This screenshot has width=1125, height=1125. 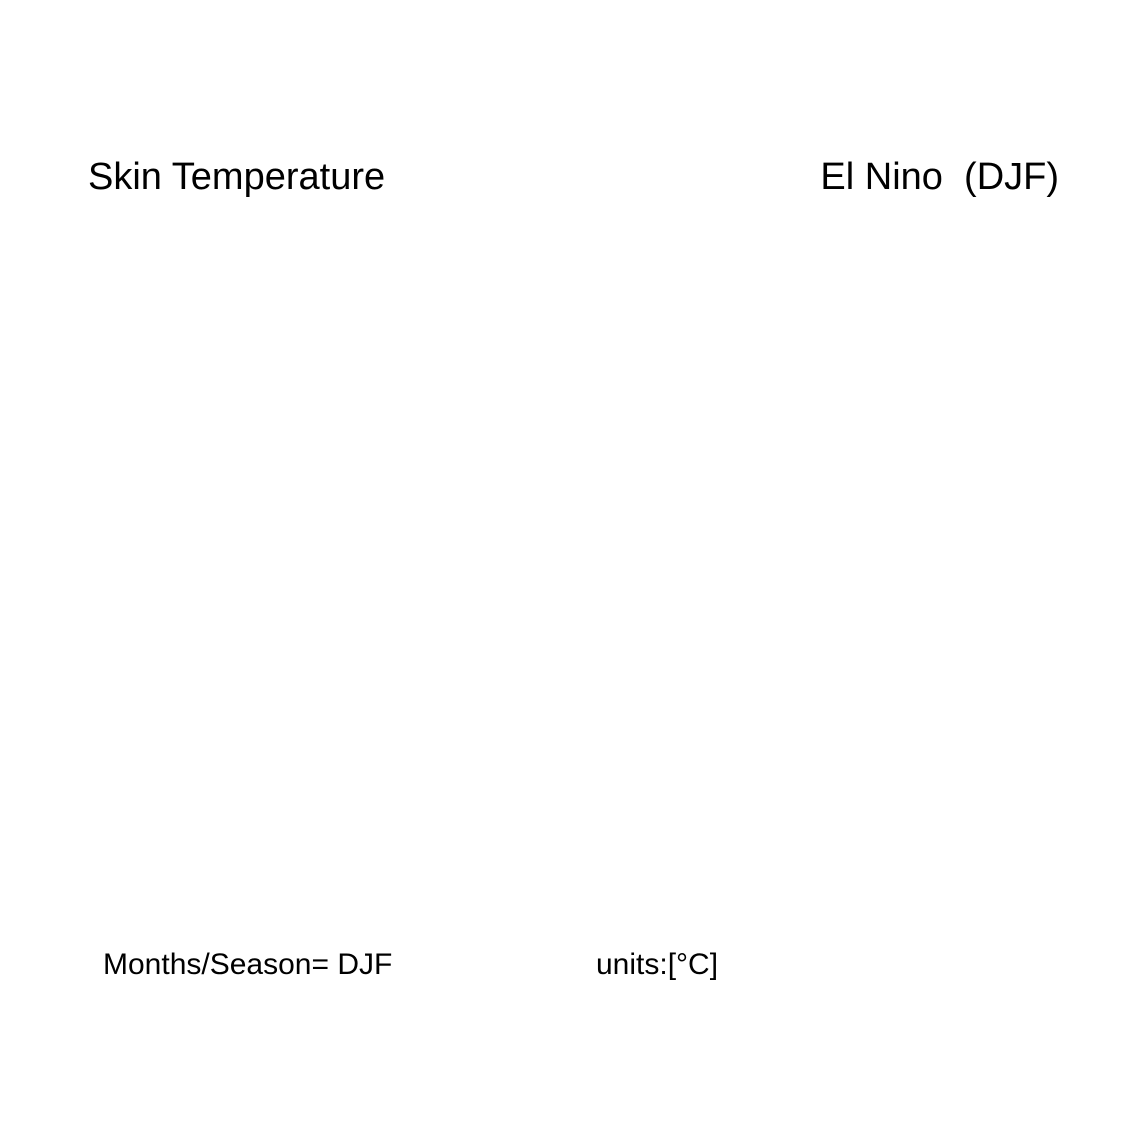 I want to click on variable-title: Skin Temperature, so click(x=237, y=177).